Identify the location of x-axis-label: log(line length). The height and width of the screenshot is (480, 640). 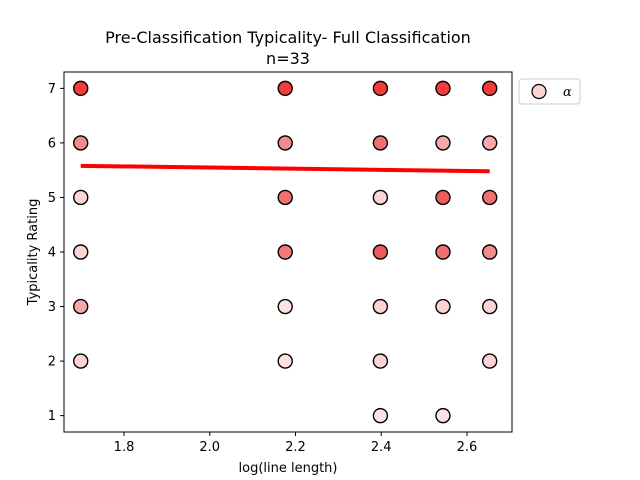
(288, 468).